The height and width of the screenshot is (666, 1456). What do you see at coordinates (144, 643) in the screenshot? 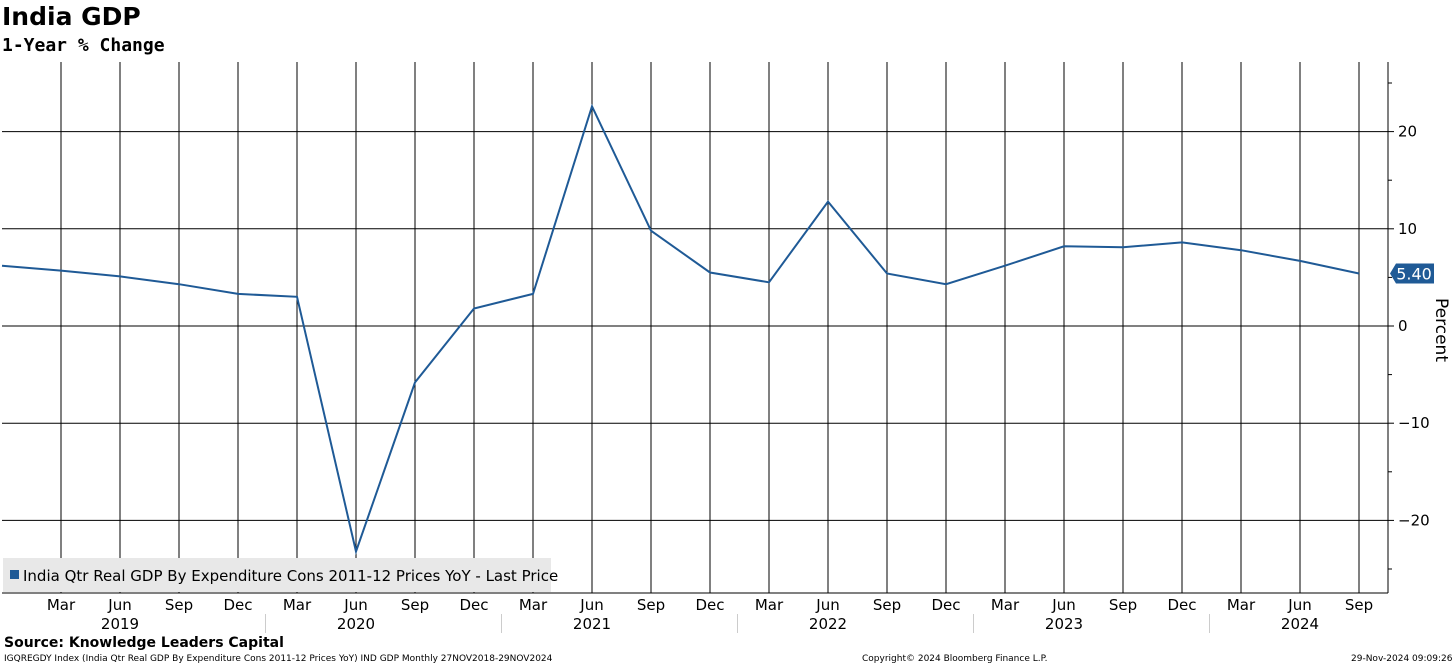
I see `source-note: Source: Knowledge Leaders Capital` at bounding box center [144, 643].